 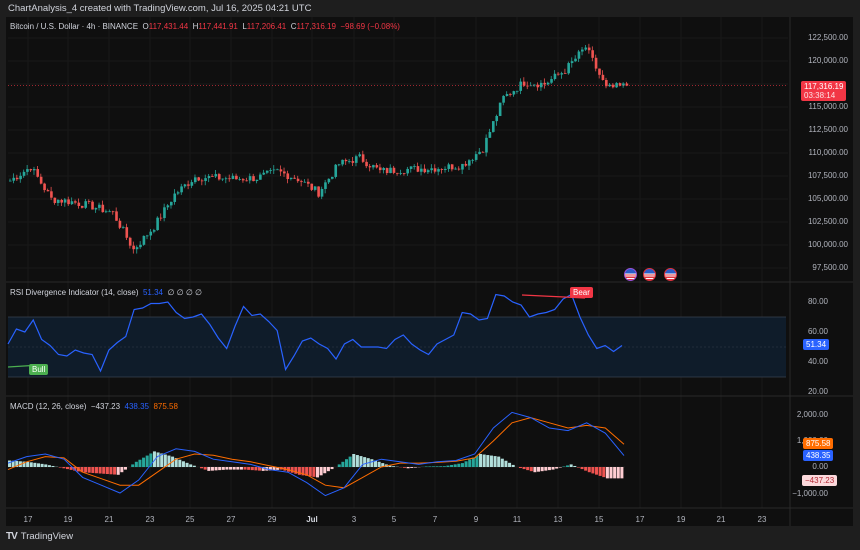 What do you see at coordinates (820, 466) in the screenshot?
I see `macd-tick: 0.00` at bounding box center [820, 466].